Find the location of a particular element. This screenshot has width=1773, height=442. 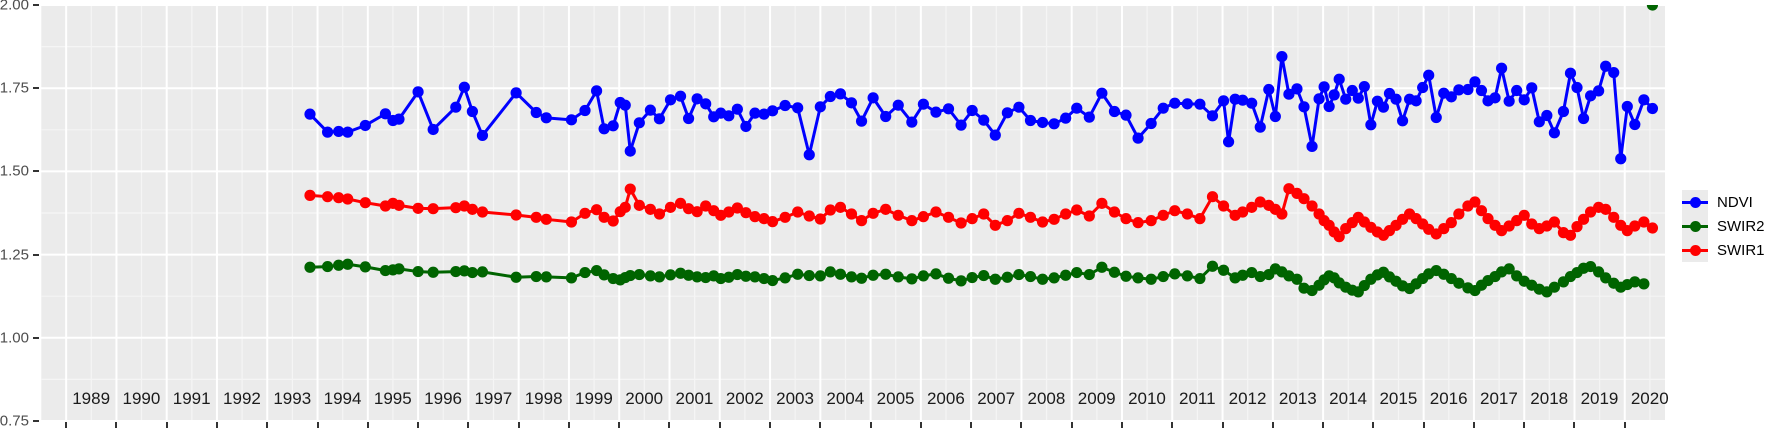

x-tick-label: 2013 is located at coordinates (1297, 398).